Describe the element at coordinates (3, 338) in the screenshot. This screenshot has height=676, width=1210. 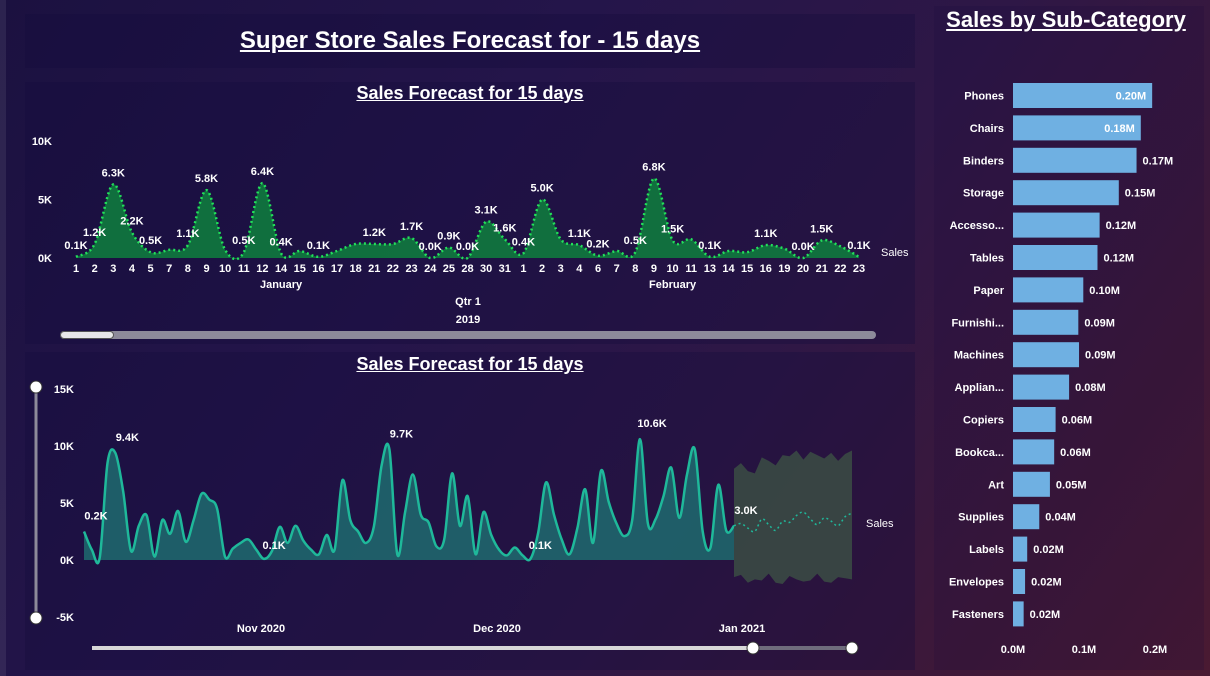
I see `window-edge` at that location.